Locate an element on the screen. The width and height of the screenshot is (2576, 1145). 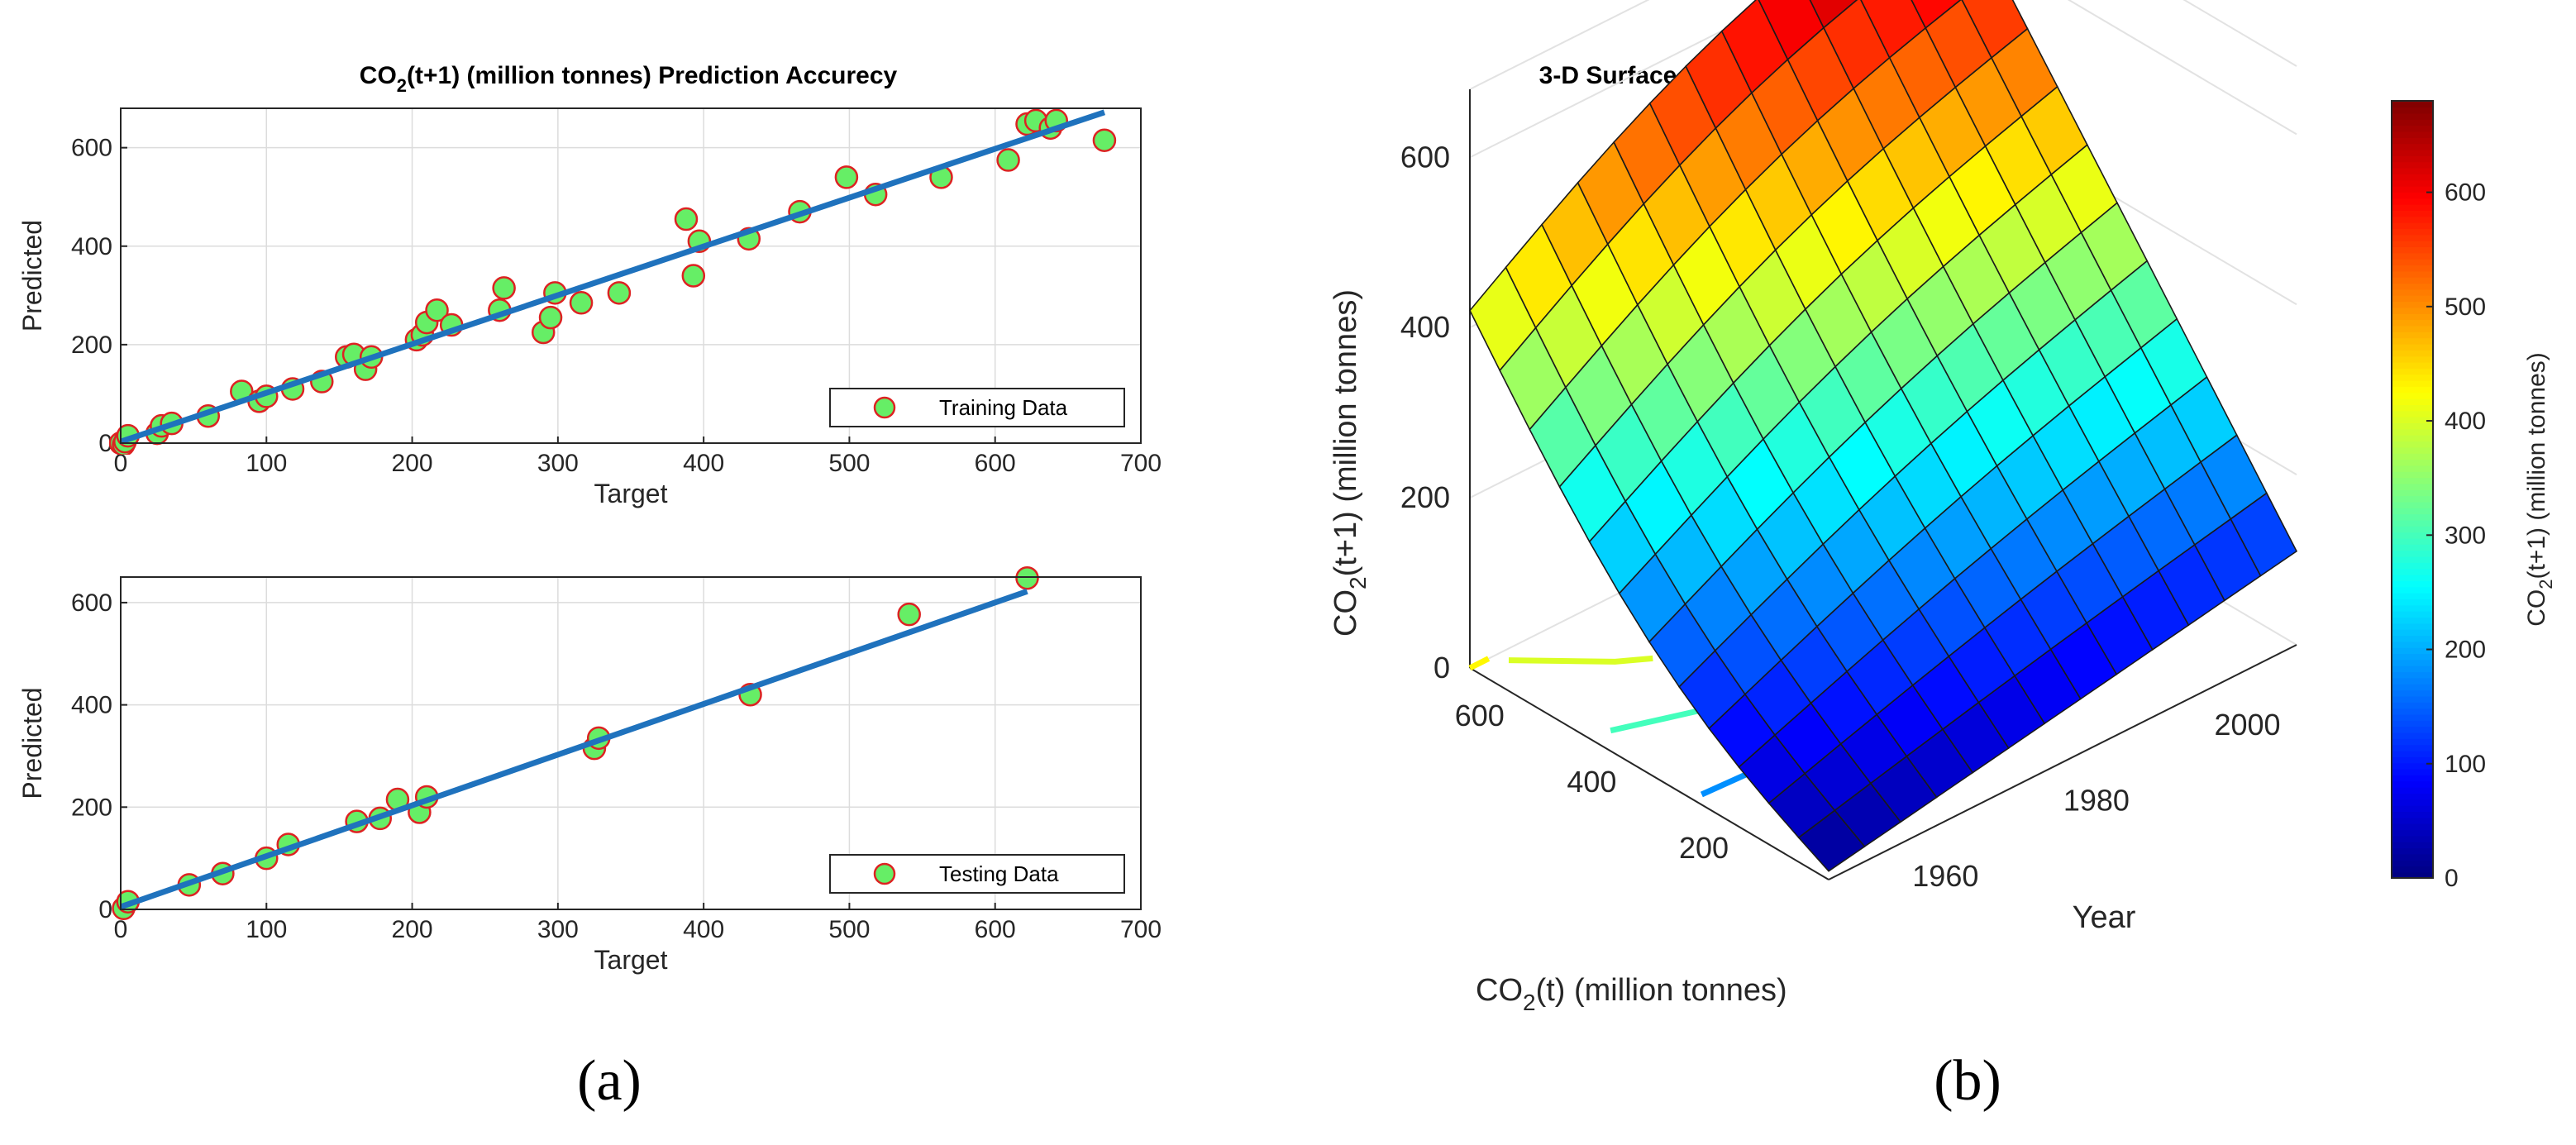
x-axis-line is located at coordinates (2062, 762).